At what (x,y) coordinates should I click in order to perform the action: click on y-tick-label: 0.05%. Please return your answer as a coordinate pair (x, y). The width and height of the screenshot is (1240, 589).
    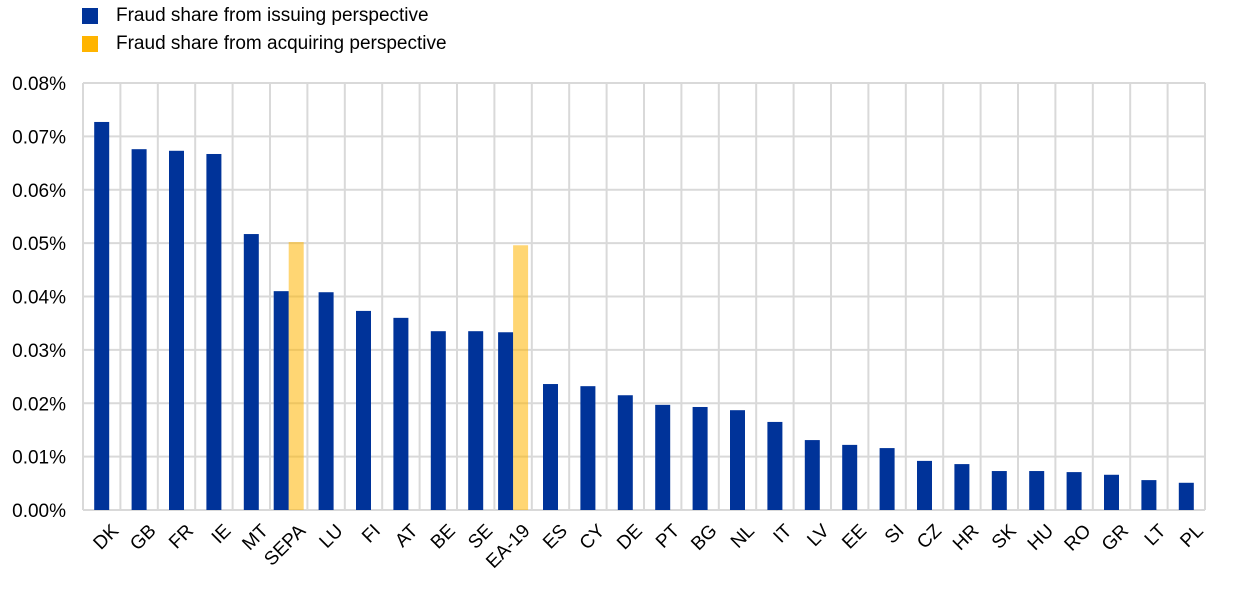
    Looking at the image, I should click on (39, 244).